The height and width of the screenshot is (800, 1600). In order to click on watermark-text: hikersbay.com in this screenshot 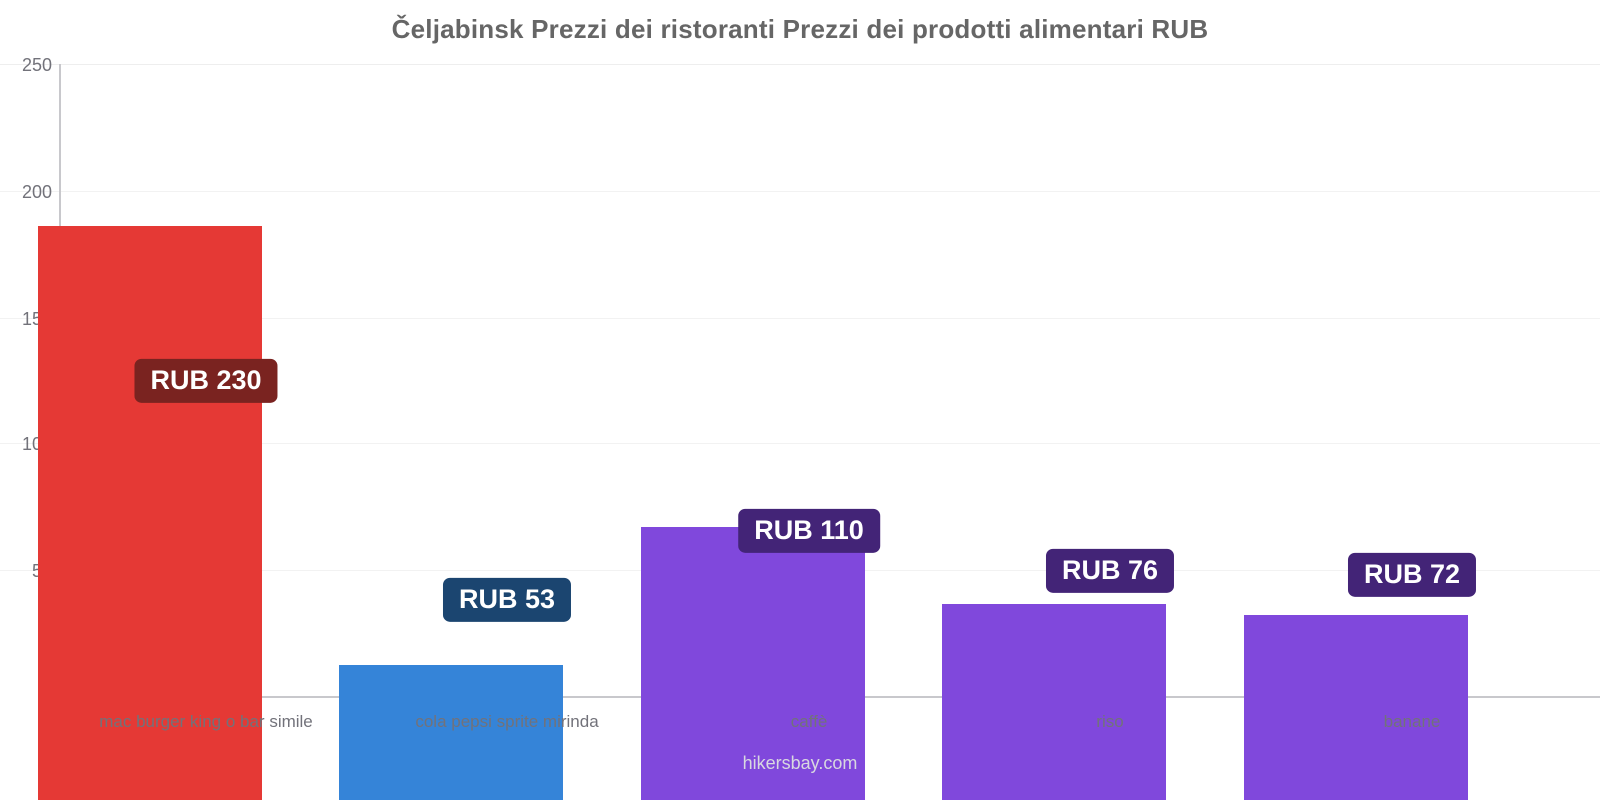, I will do `click(800, 763)`.